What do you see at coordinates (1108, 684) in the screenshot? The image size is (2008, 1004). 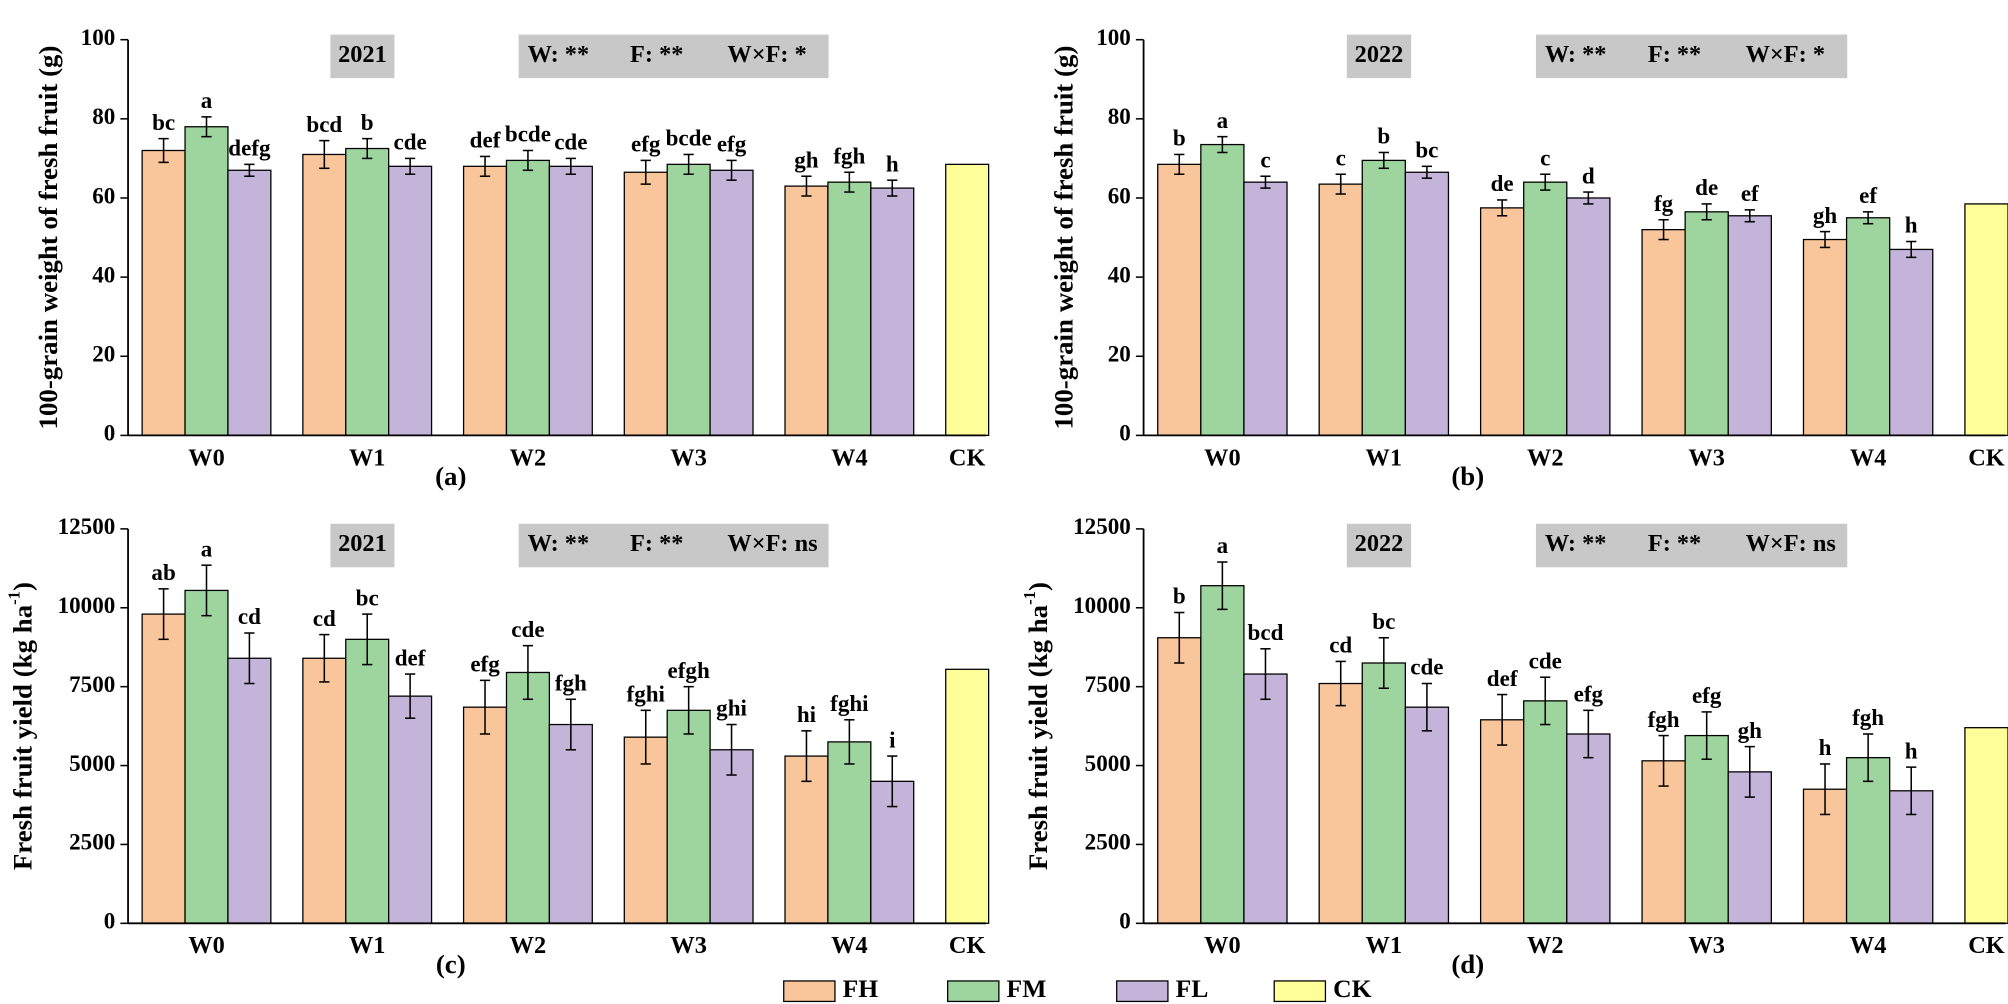 I see `y-tick-label: 7500` at bounding box center [1108, 684].